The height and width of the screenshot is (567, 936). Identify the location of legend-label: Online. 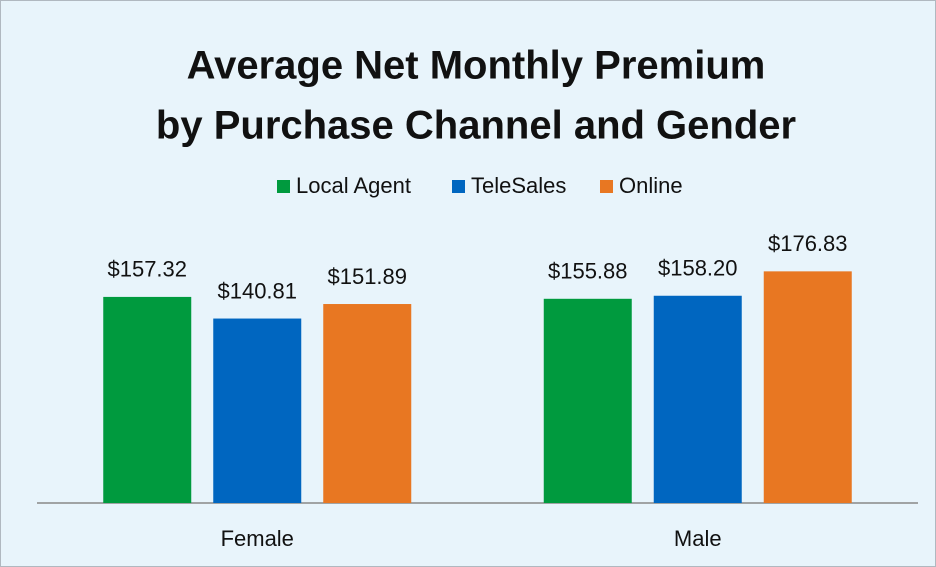
(651, 185).